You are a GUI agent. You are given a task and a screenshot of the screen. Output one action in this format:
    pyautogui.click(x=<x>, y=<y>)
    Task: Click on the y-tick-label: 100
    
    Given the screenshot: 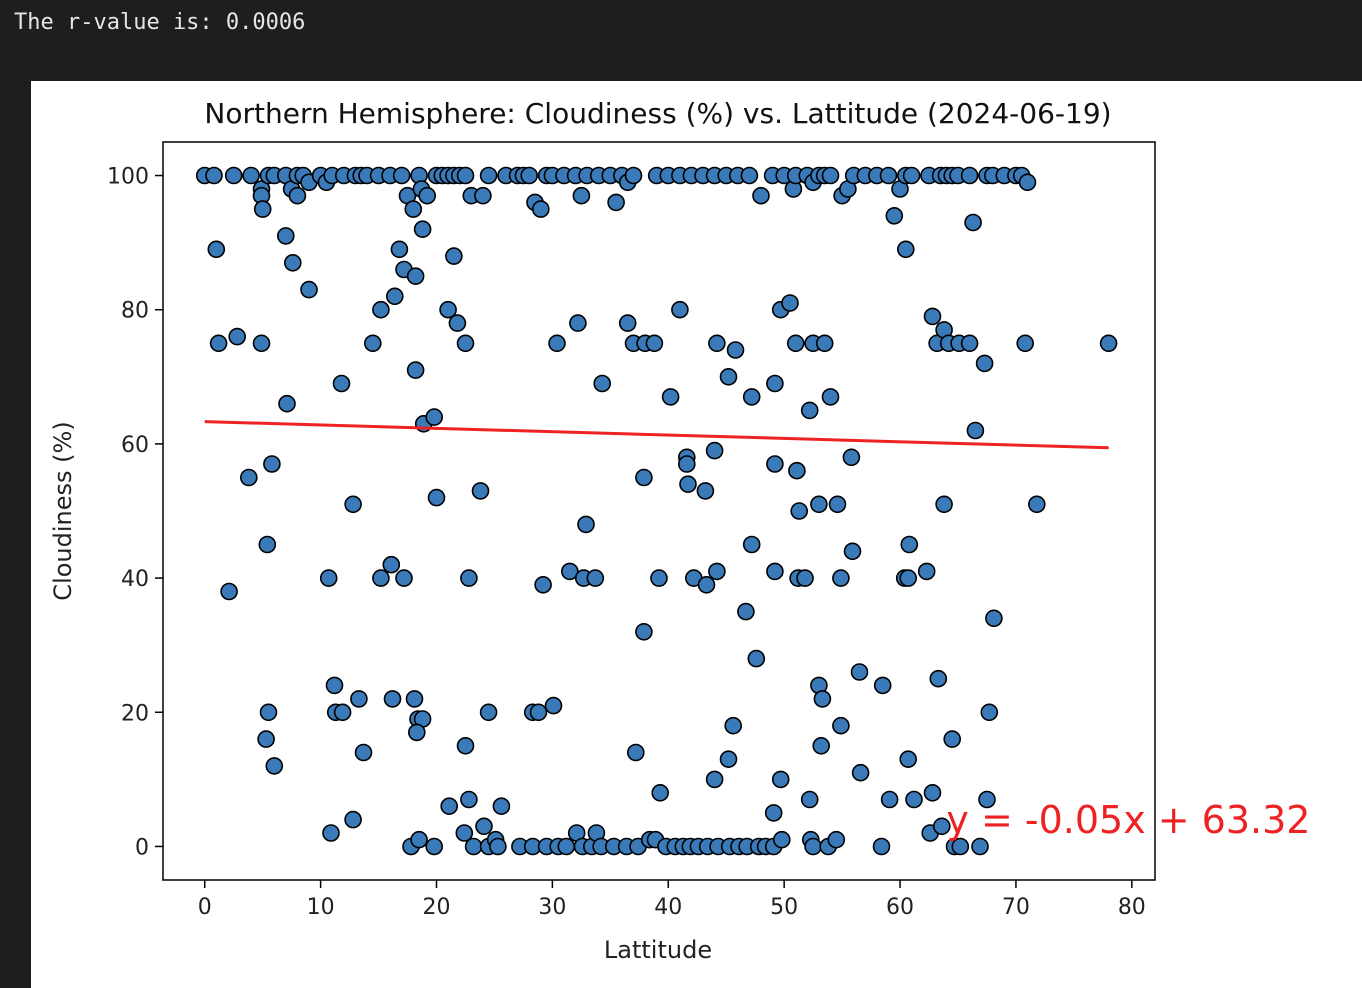 What is the action you would take?
    pyautogui.click(x=128, y=177)
    